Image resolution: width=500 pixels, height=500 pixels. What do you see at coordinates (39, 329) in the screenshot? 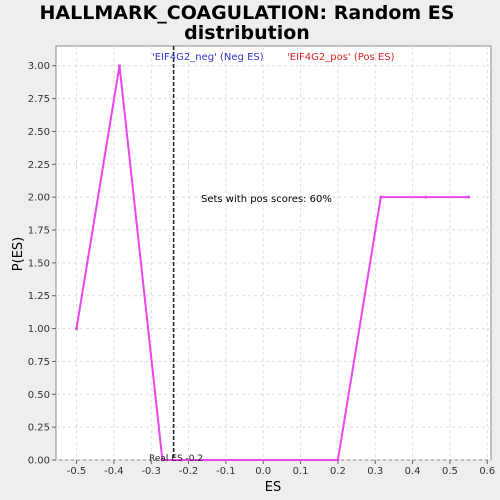
I see `y-tick-label: 1.00` at bounding box center [39, 329].